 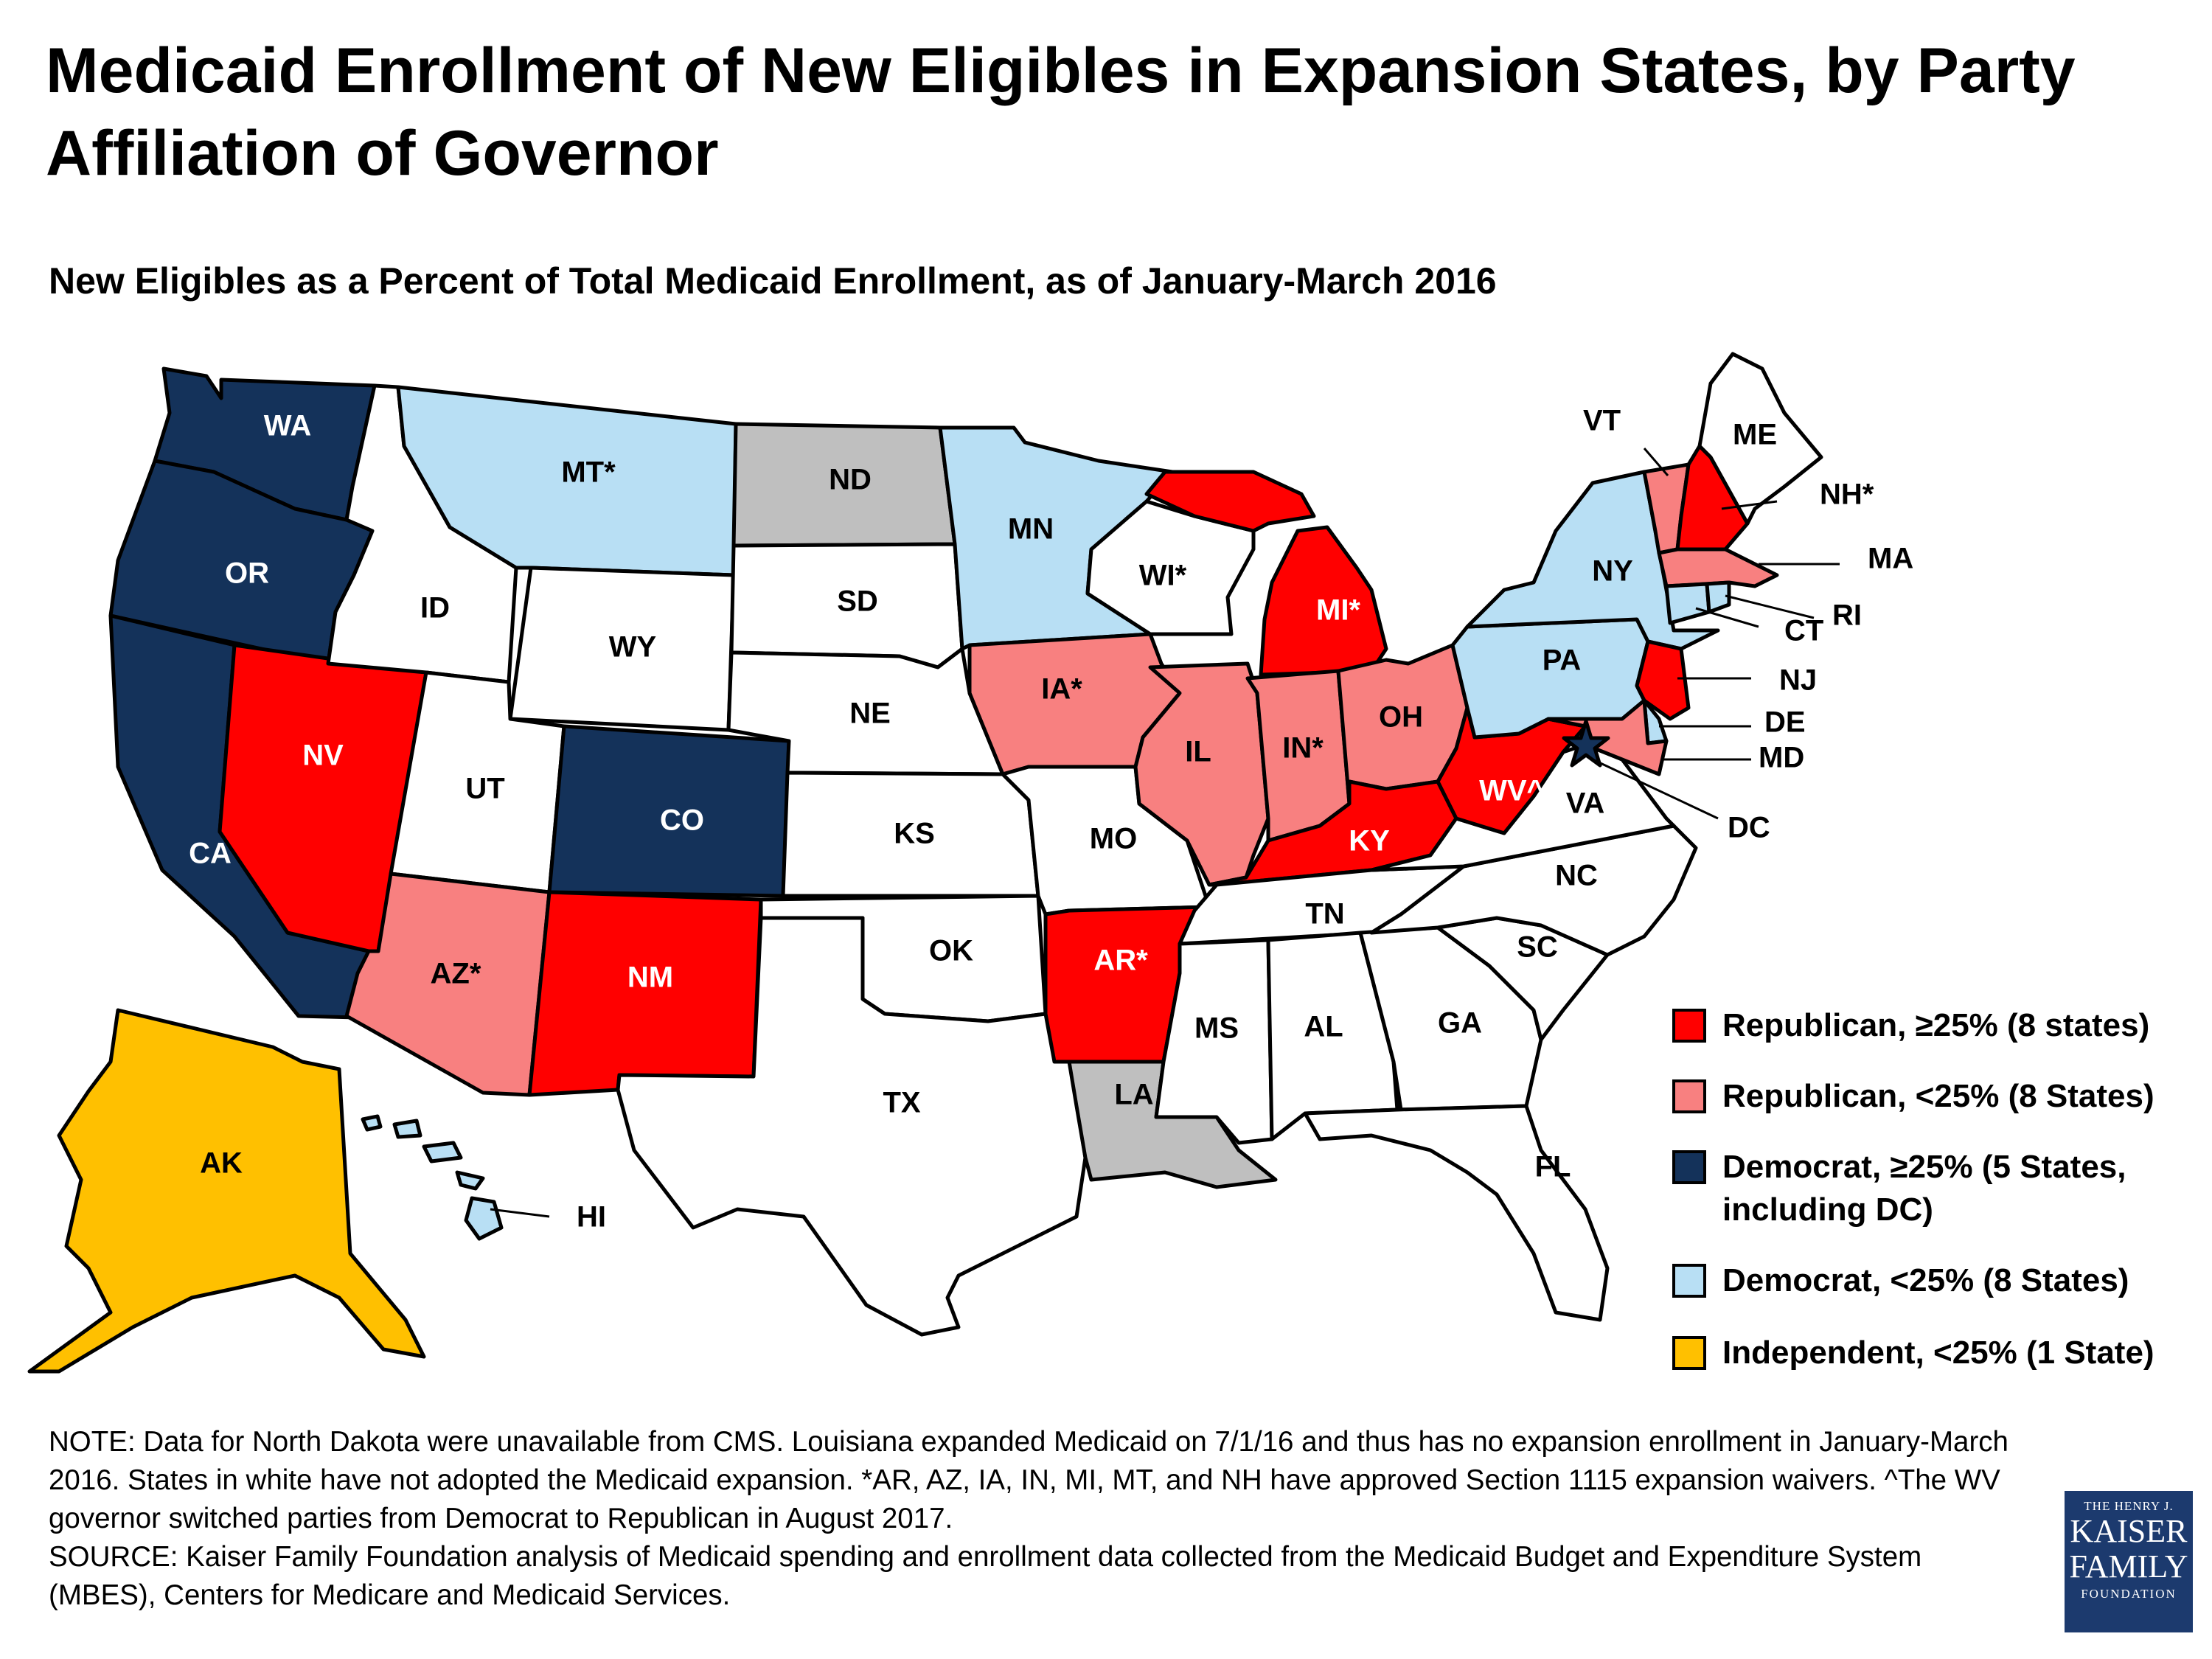 I want to click on legend-item-rep-low: Republican, <25% (8 States), so click(x=1913, y=1096).